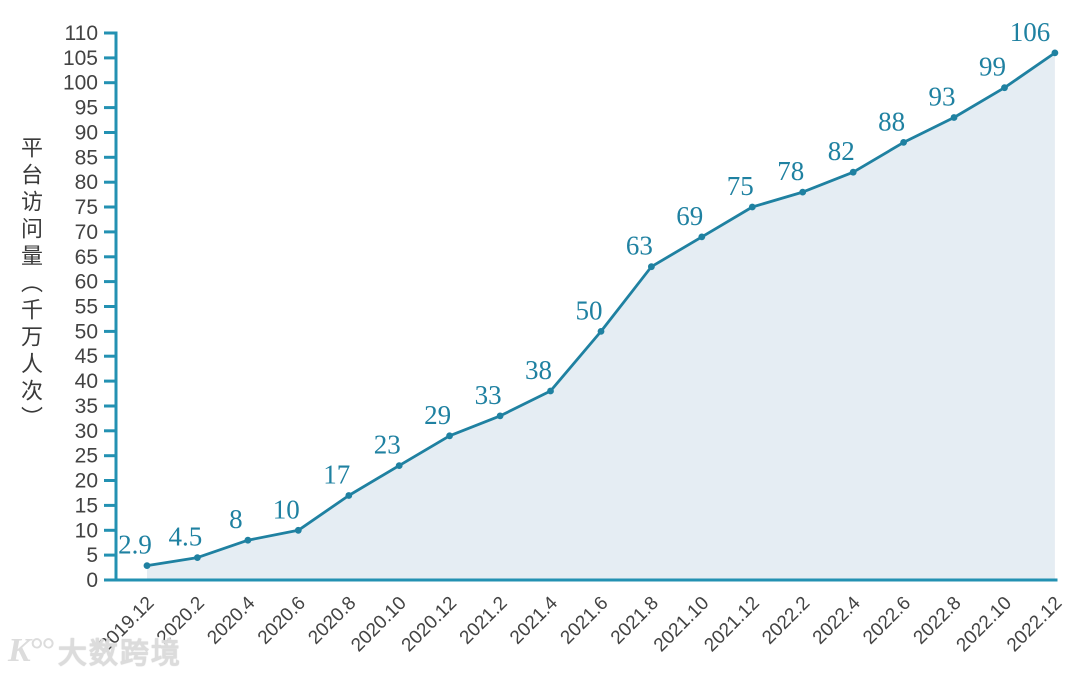 The height and width of the screenshot is (680, 1079). I want to click on x-tick-label: 2022.6, so click(887, 621).